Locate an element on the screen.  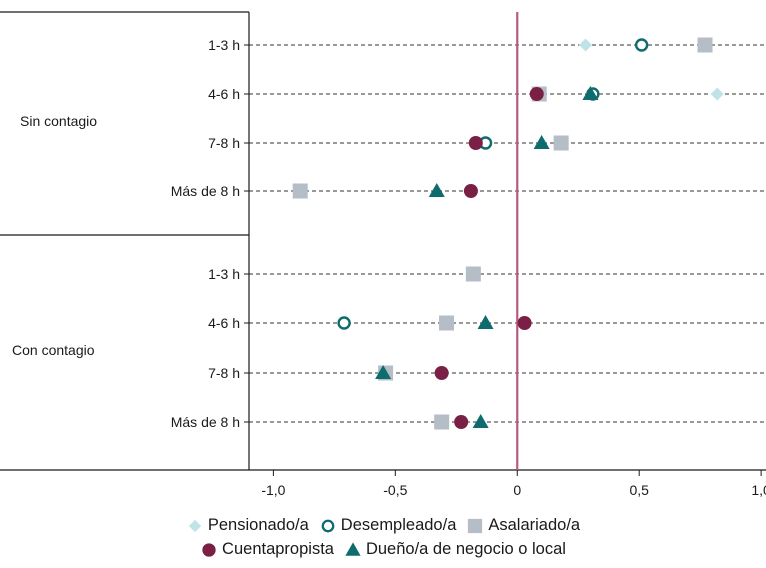
legend-label: Desempleado/a is located at coordinates (398, 524).